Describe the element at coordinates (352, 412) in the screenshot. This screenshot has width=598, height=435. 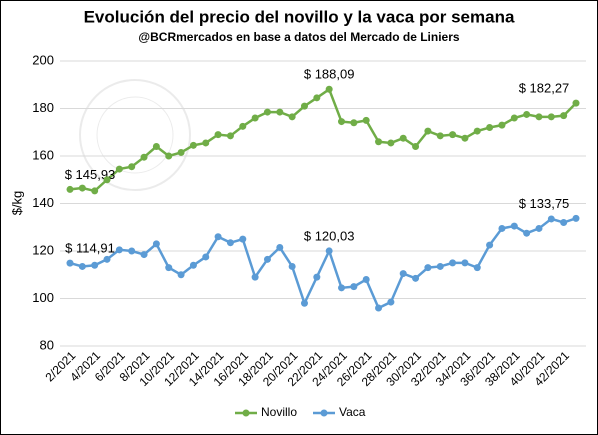
I see `legend-label: Vaca` at that location.